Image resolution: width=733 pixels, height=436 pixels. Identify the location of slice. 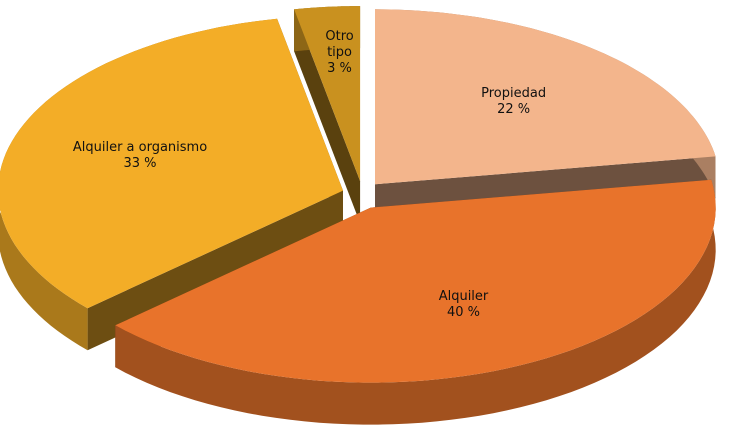
(327, 94).